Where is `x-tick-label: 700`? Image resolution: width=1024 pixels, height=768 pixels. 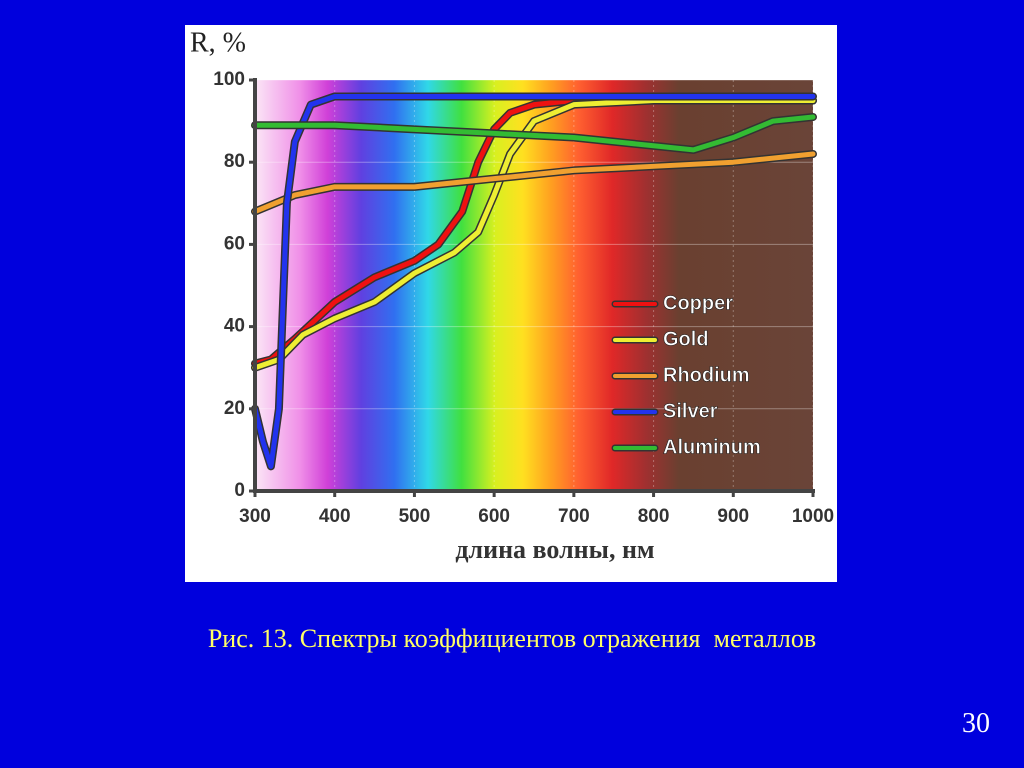 x-tick-label: 700 is located at coordinates (574, 516).